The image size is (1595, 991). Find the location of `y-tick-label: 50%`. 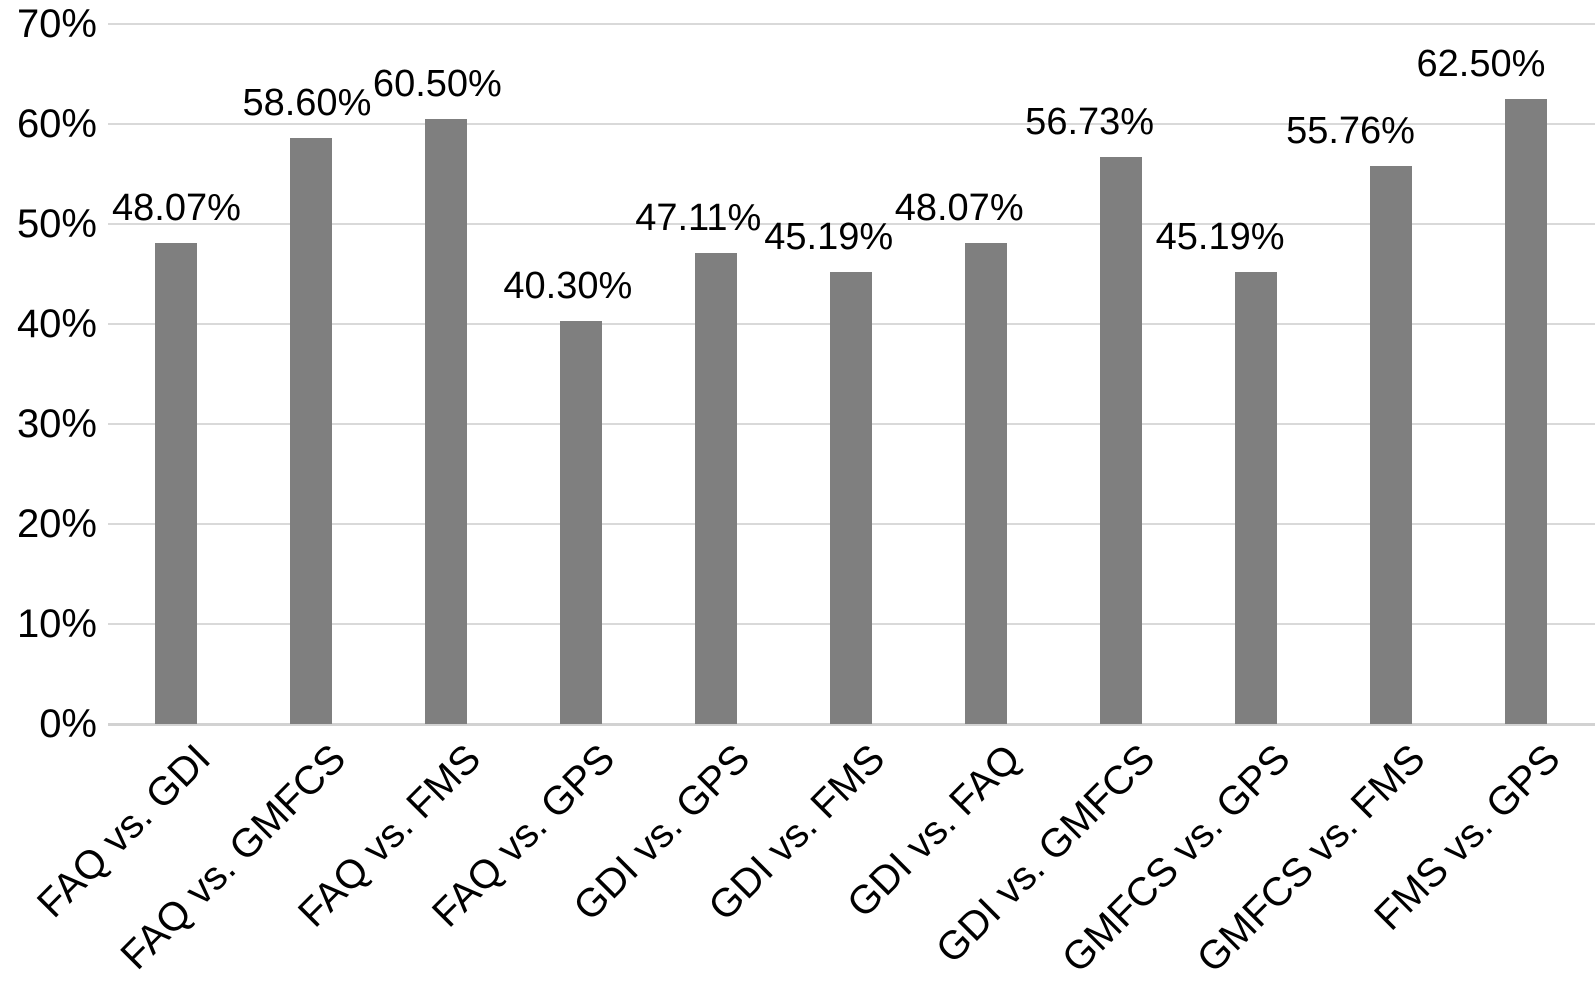

y-tick-label: 50% is located at coordinates (56, 224).